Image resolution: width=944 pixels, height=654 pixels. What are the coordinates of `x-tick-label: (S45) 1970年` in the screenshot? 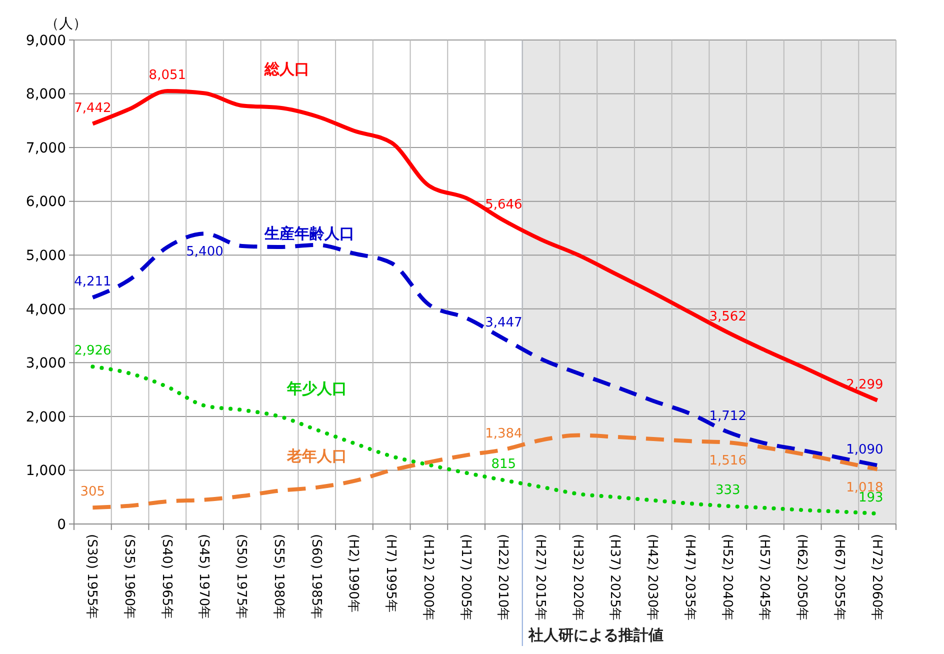 It's located at (204, 577).